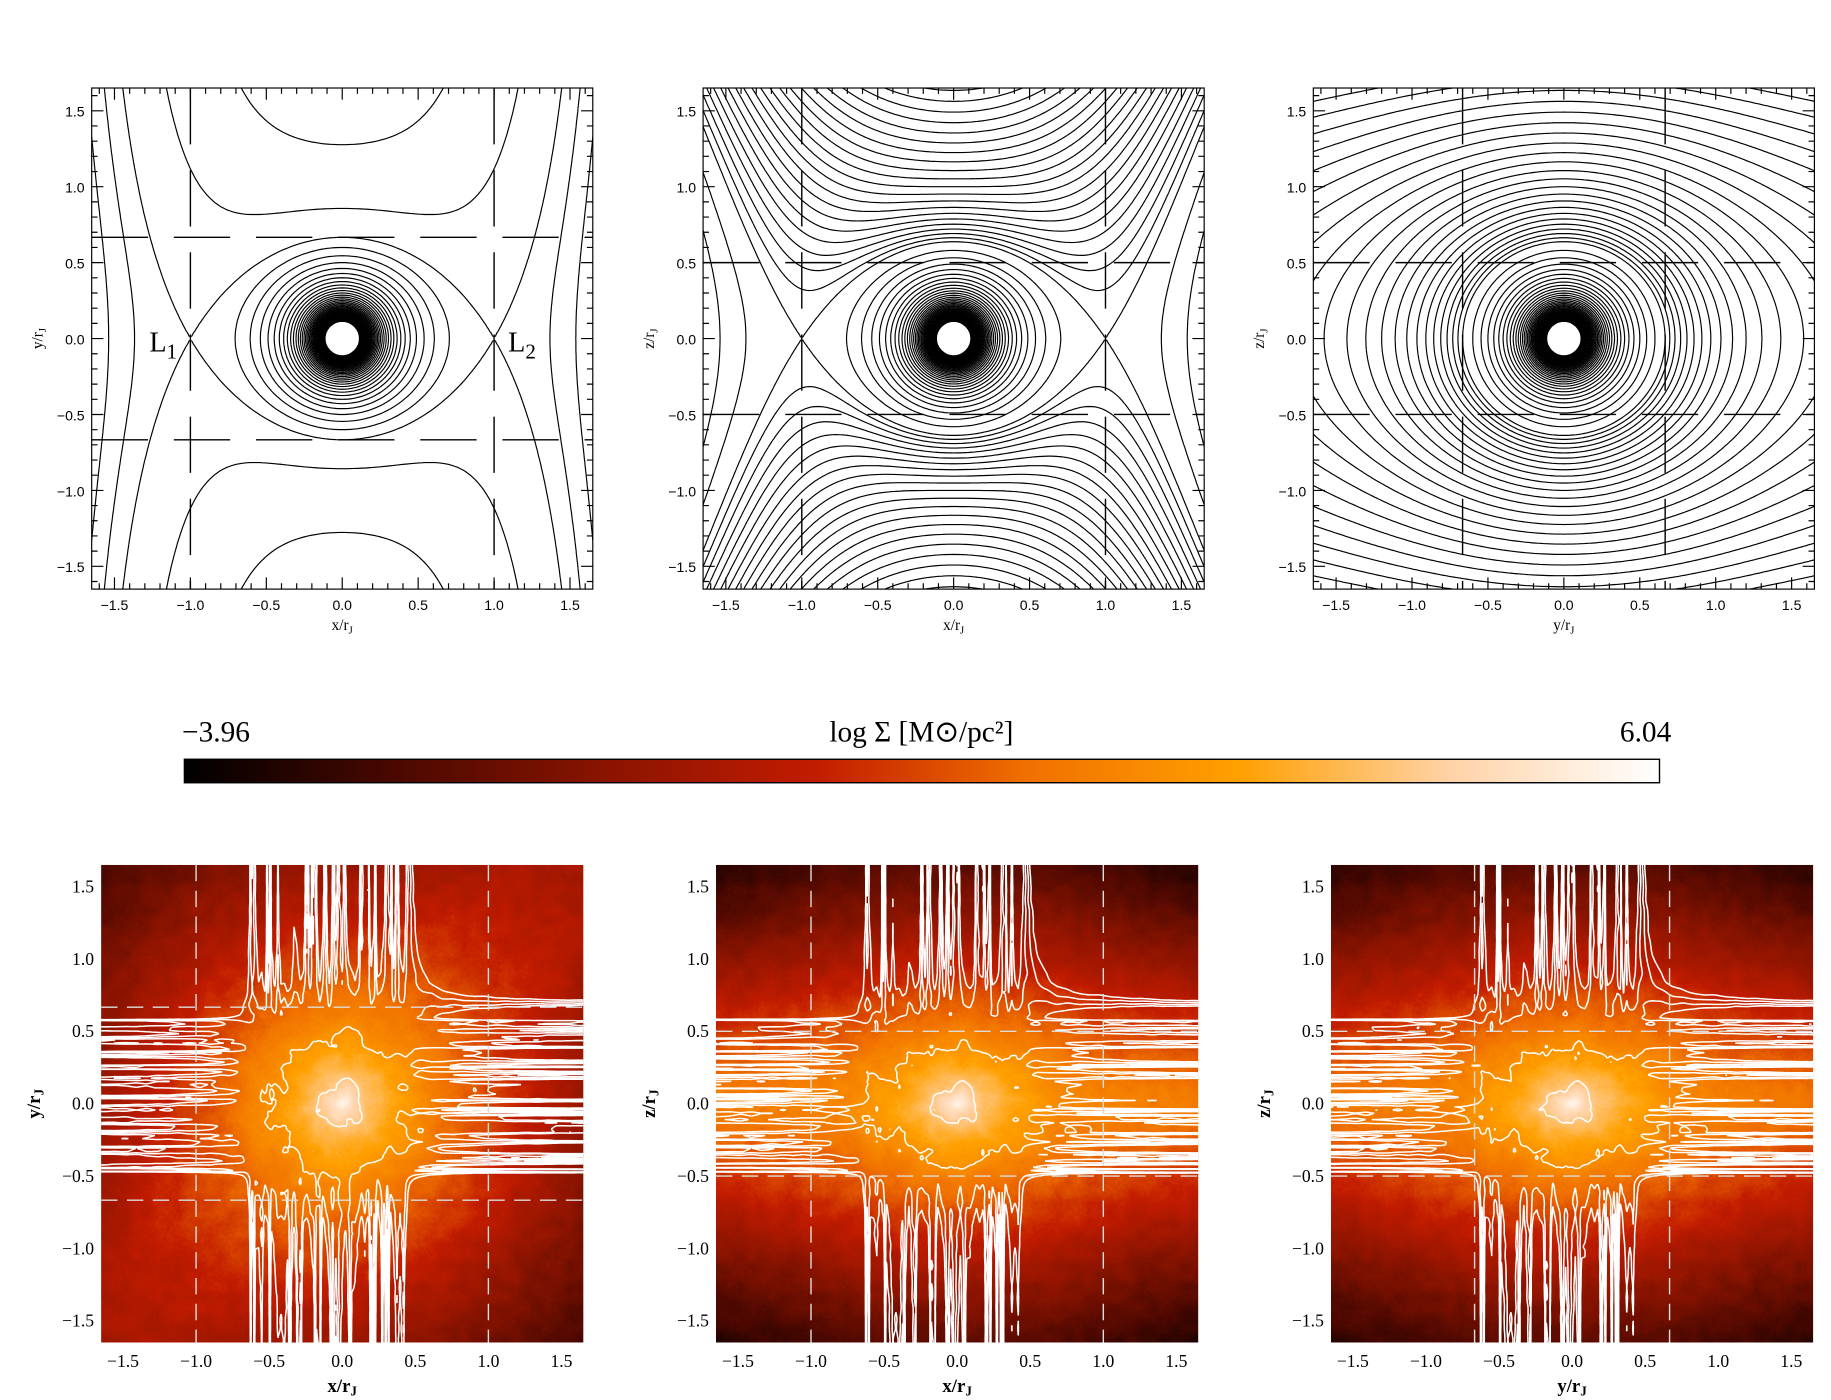  I want to click on x-axis-label: y/rJ, so click(1563, 627).